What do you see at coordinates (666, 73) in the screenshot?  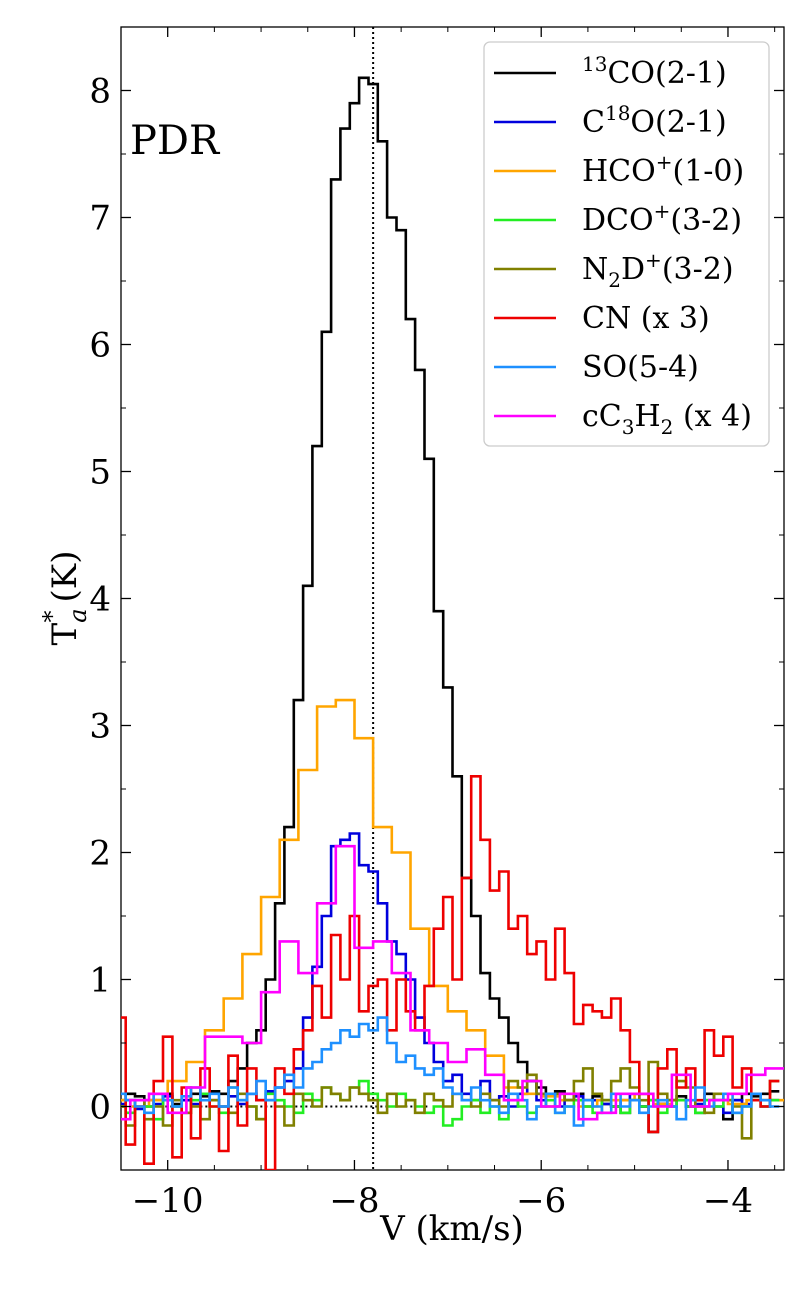 I see `legend-label-part: CO(2-1)` at bounding box center [666, 73].